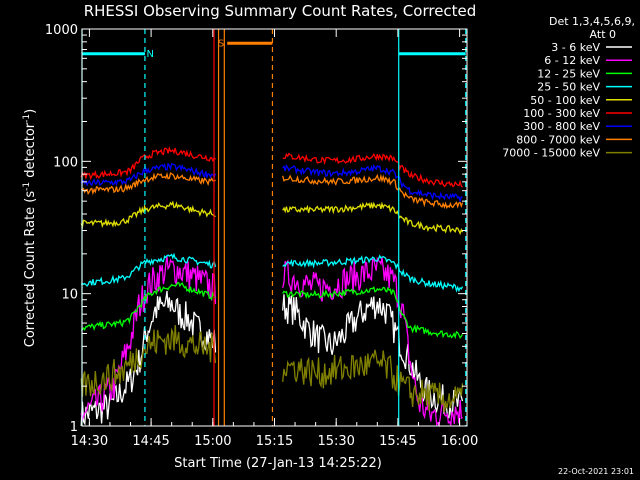  I want to click on x-tick-label: 14:30, so click(89, 441).